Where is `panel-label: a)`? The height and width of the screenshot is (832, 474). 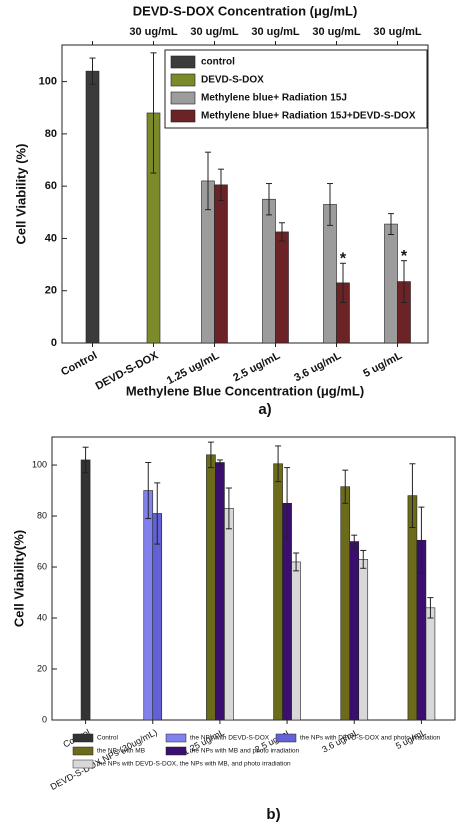 panel-label: a) is located at coordinates (264, 409).